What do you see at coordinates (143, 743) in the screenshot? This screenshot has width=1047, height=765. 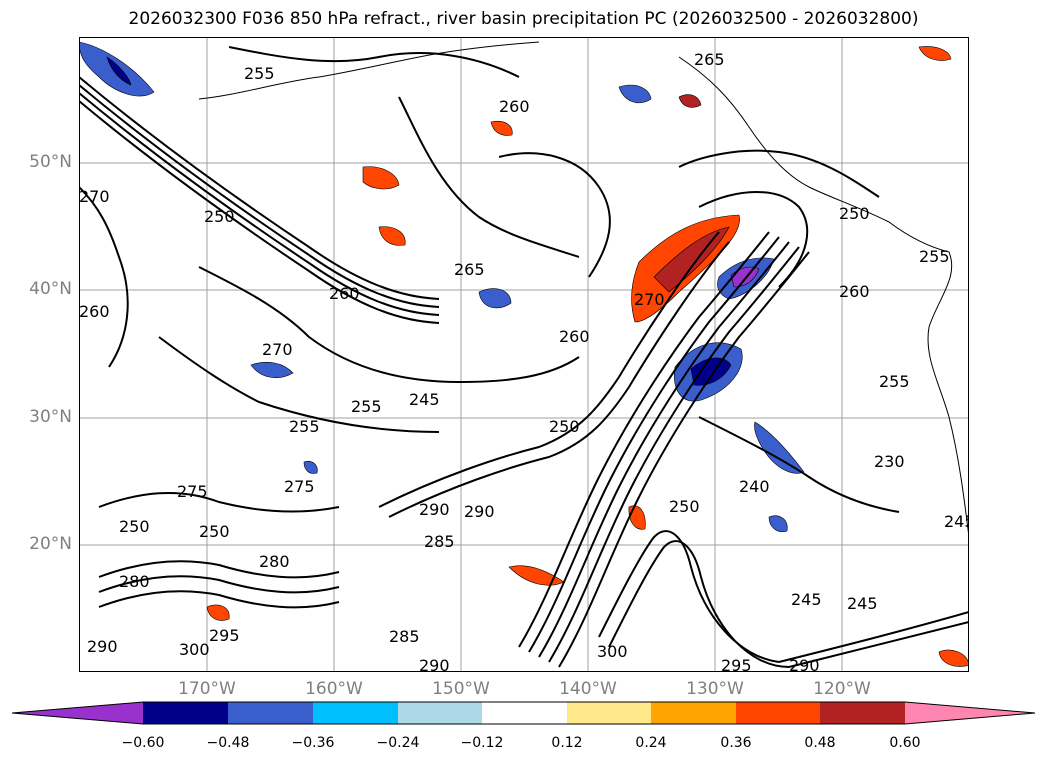 I see `colorbar-tick: −0.60` at bounding box center [143, 743].